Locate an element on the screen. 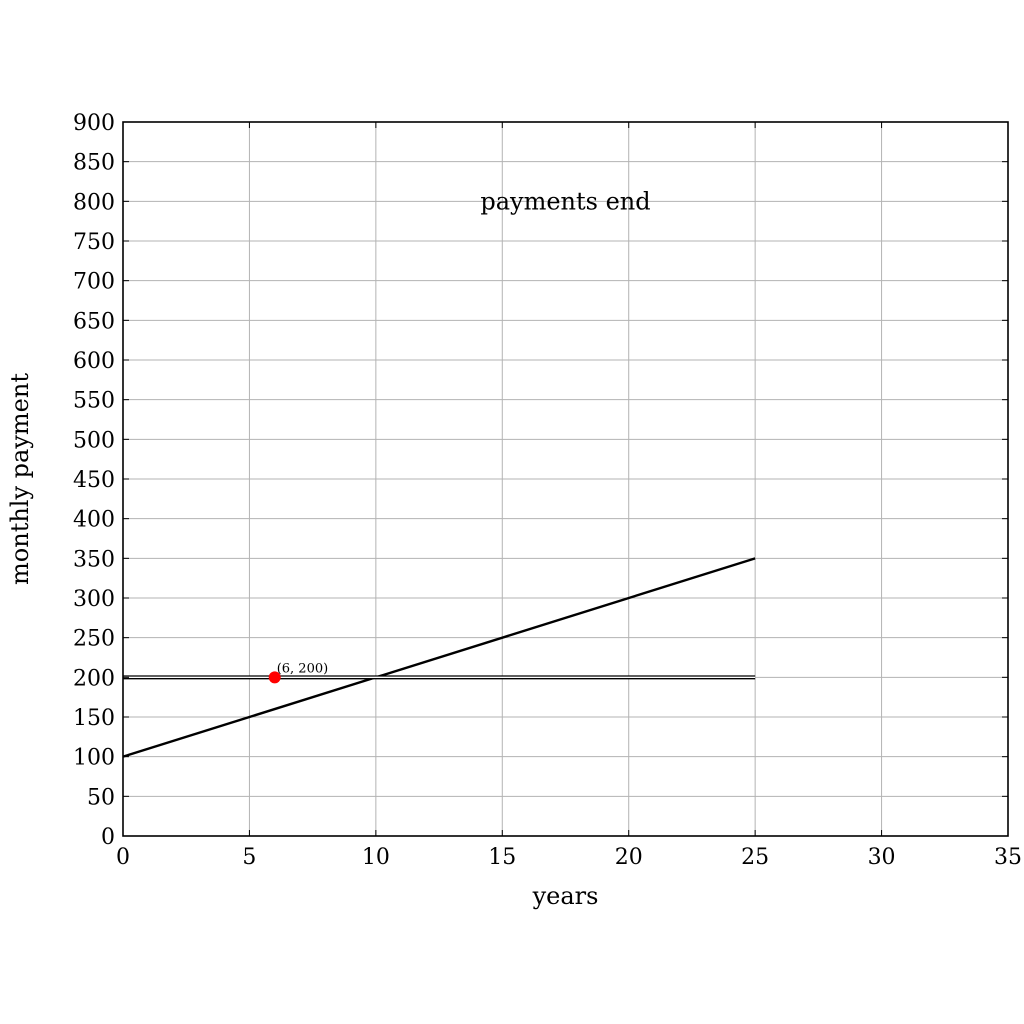 This screenshot has width=1024, height=1024. y-tick-label: 50 is located at coordinates (101, 797).